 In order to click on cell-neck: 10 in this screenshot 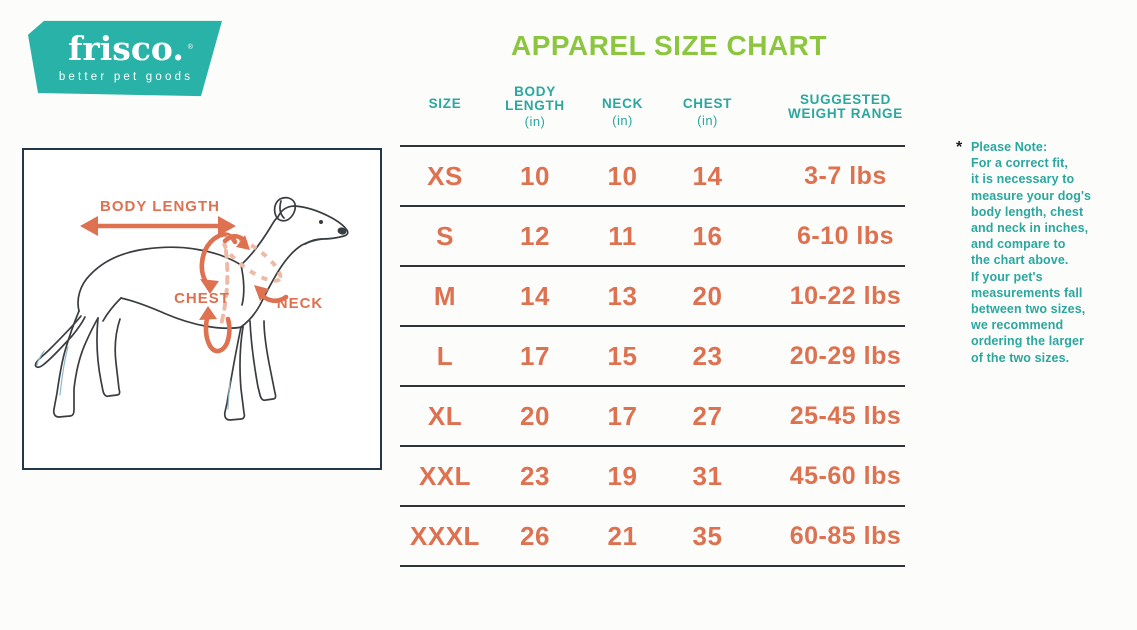, I will do `click(622, 175)`.